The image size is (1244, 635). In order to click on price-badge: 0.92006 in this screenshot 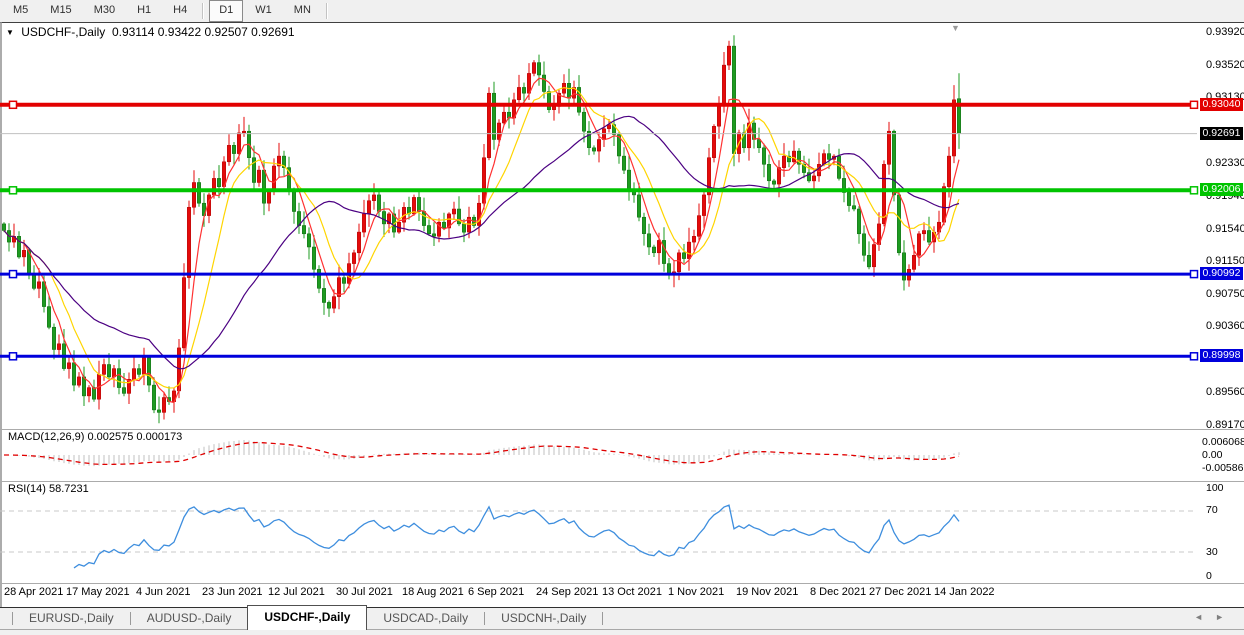, I will do `click(1221, 189)`.